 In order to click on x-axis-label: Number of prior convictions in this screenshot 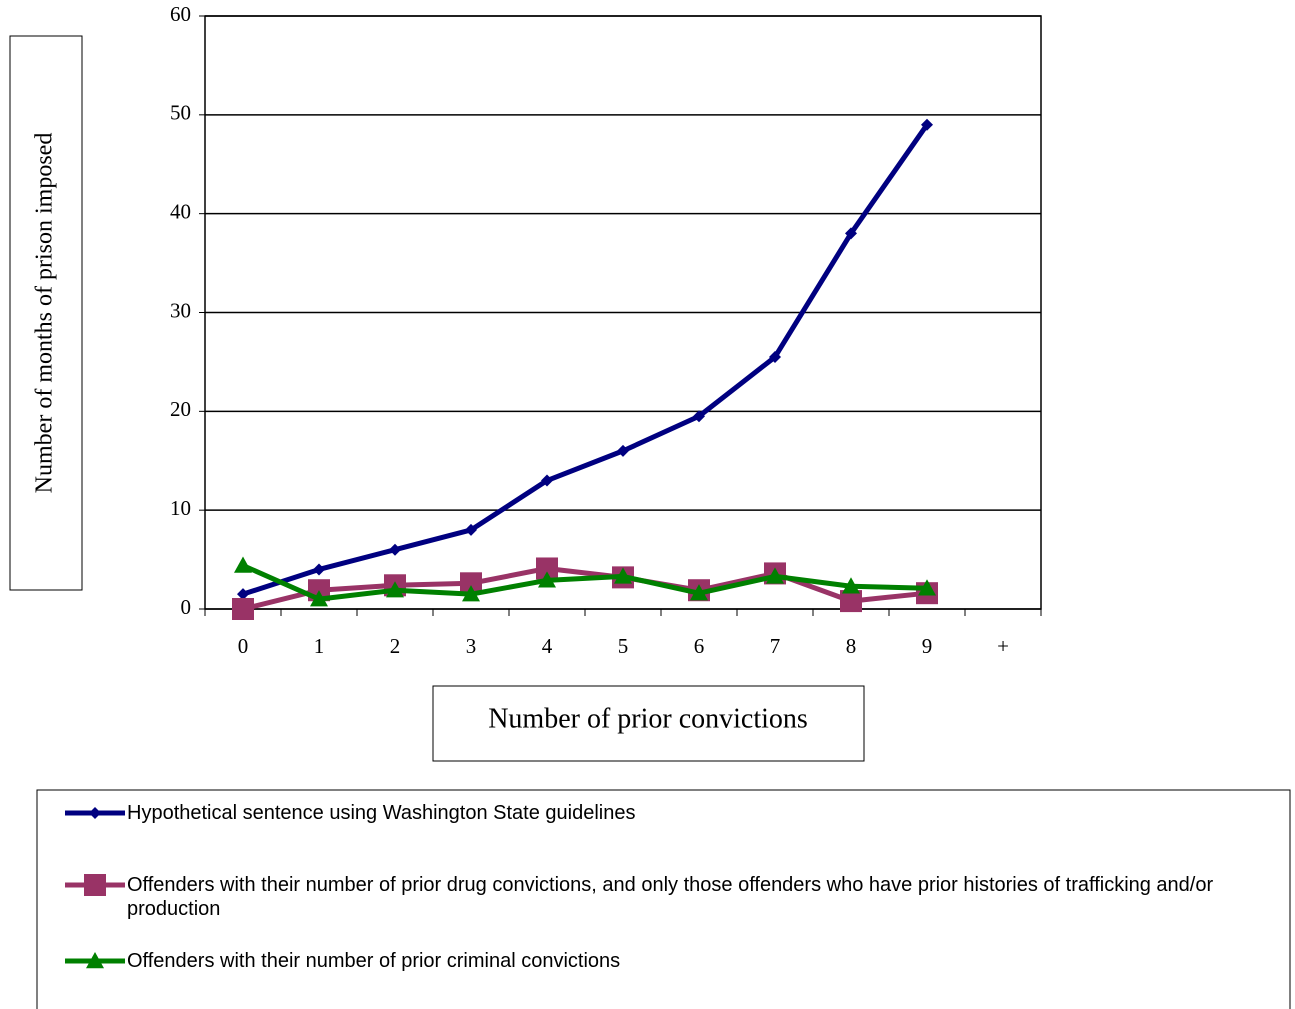, I will do `click(648, 718)`.